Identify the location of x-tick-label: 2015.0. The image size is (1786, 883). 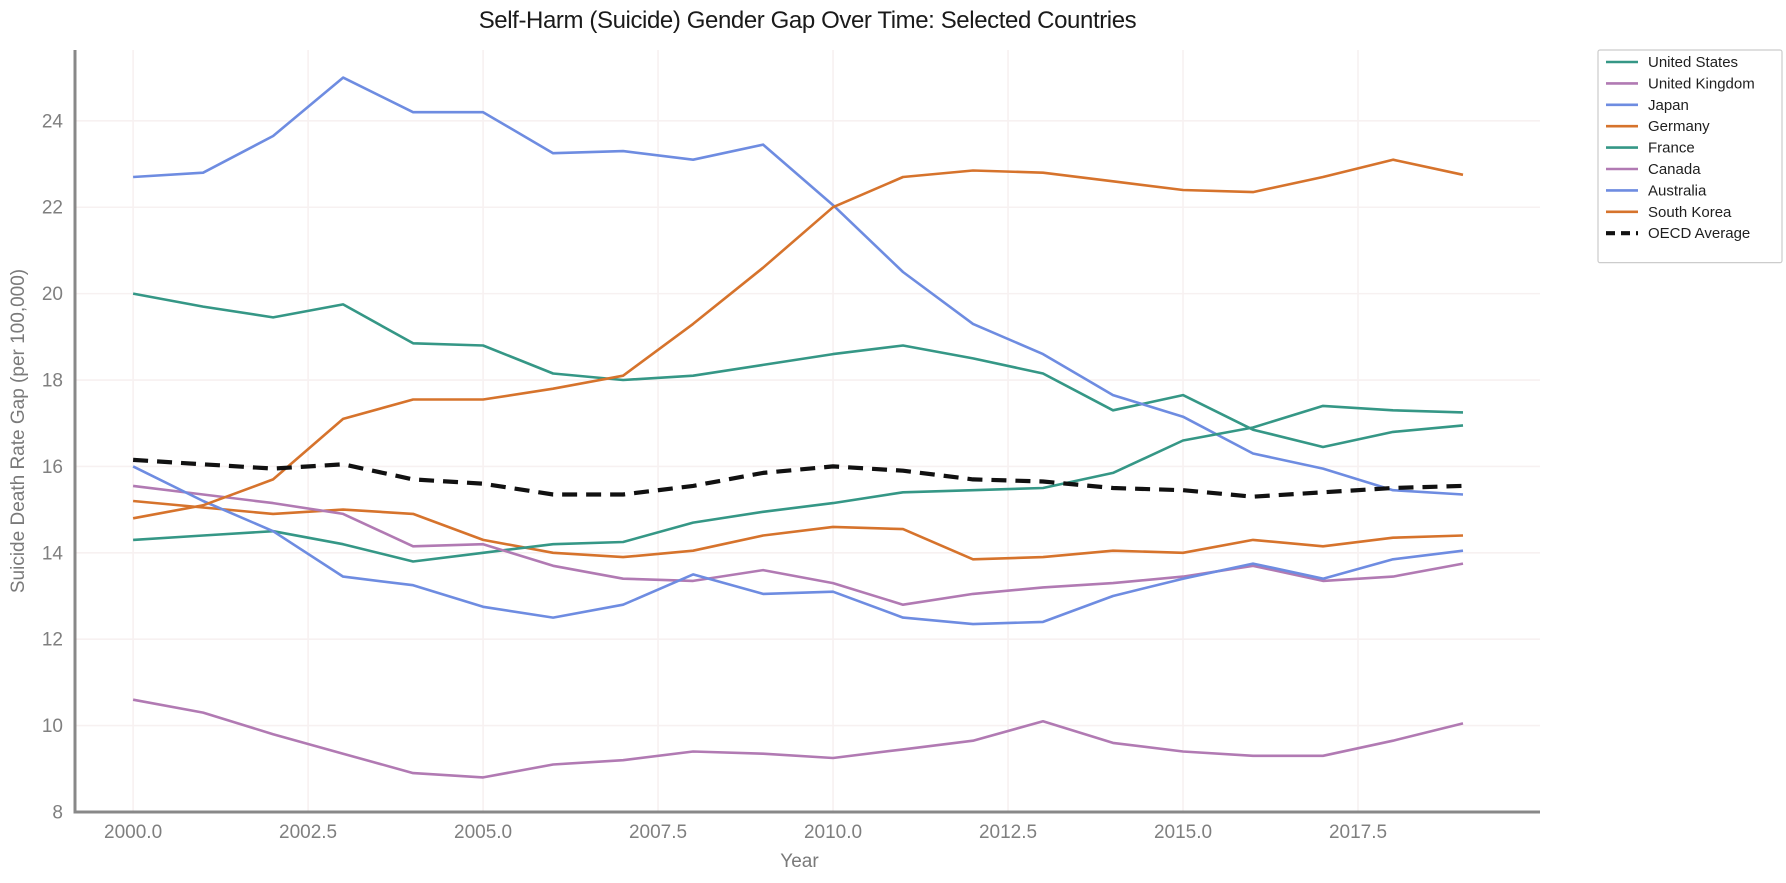
(1183, 832).